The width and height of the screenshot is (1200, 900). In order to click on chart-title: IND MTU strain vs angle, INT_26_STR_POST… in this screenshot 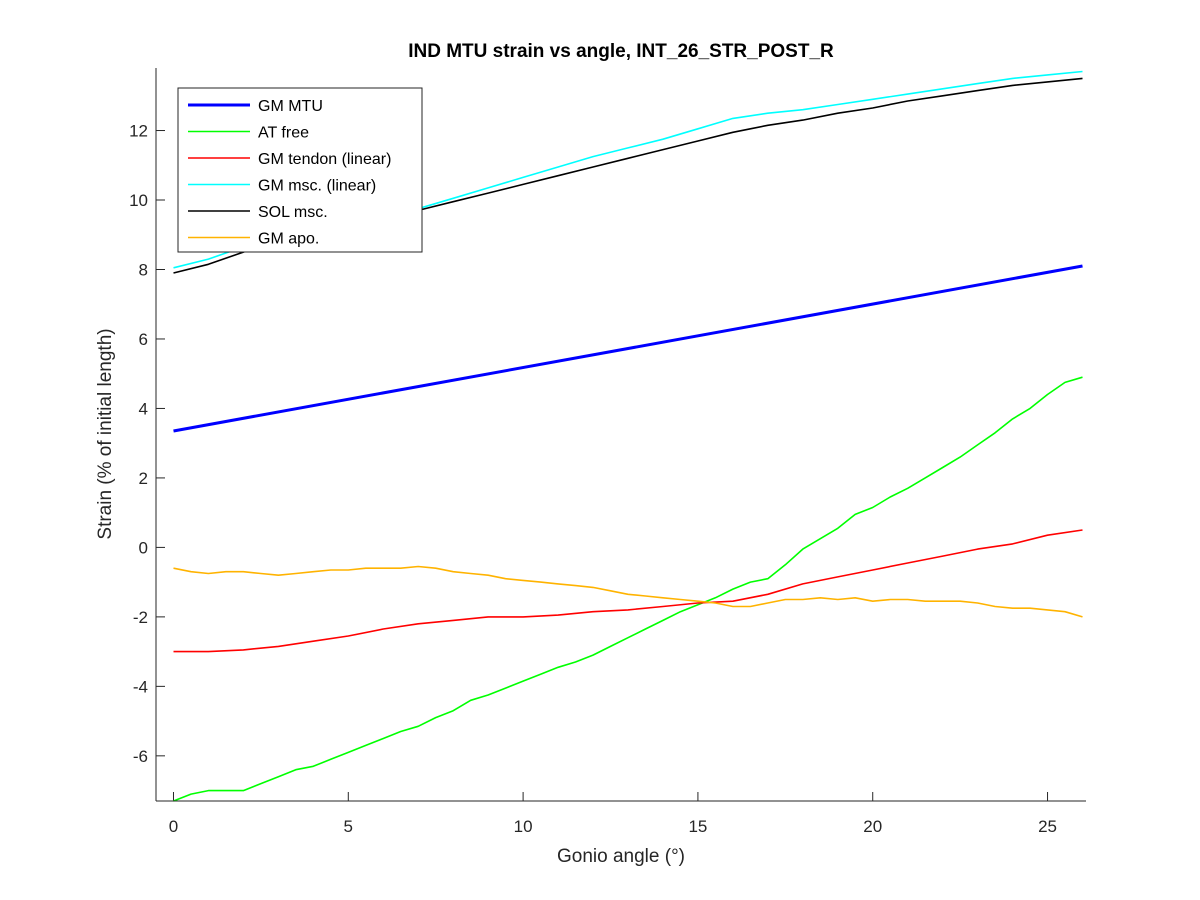, I will do `click(621, 51)`.